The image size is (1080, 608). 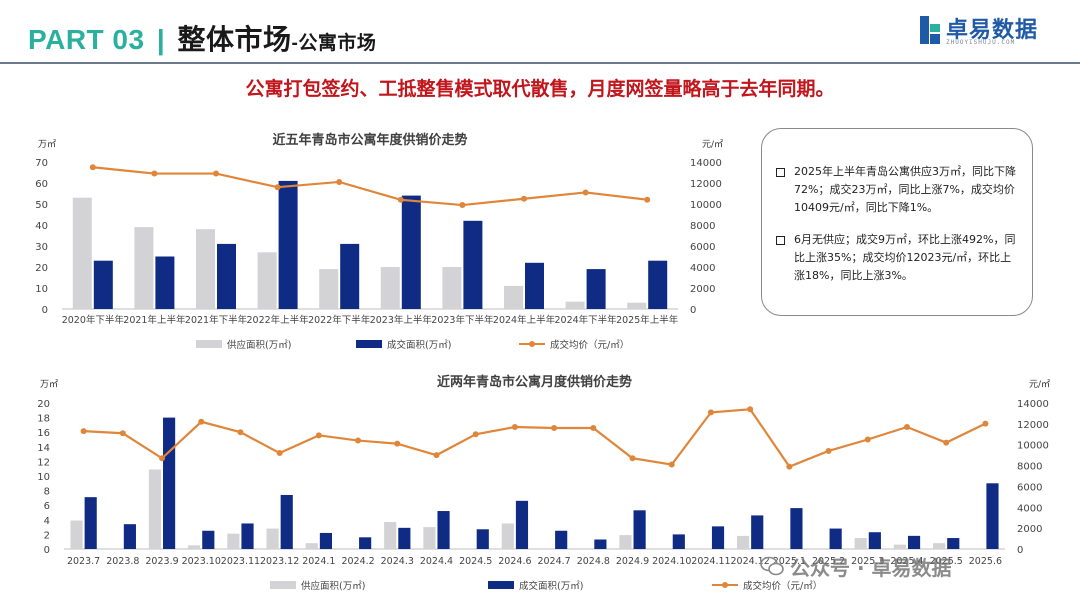 I want to click on chart-2-category-label: 2025.4, so click(x=906, y=561).